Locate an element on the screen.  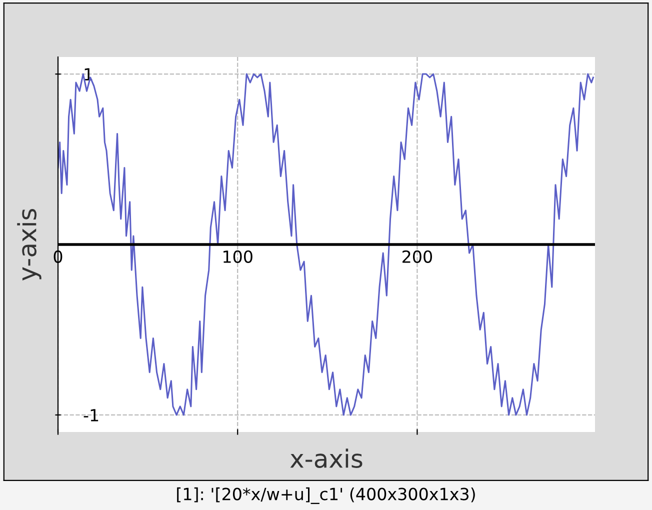
x-tick-label: 100 is located at coordinates (238, 256).